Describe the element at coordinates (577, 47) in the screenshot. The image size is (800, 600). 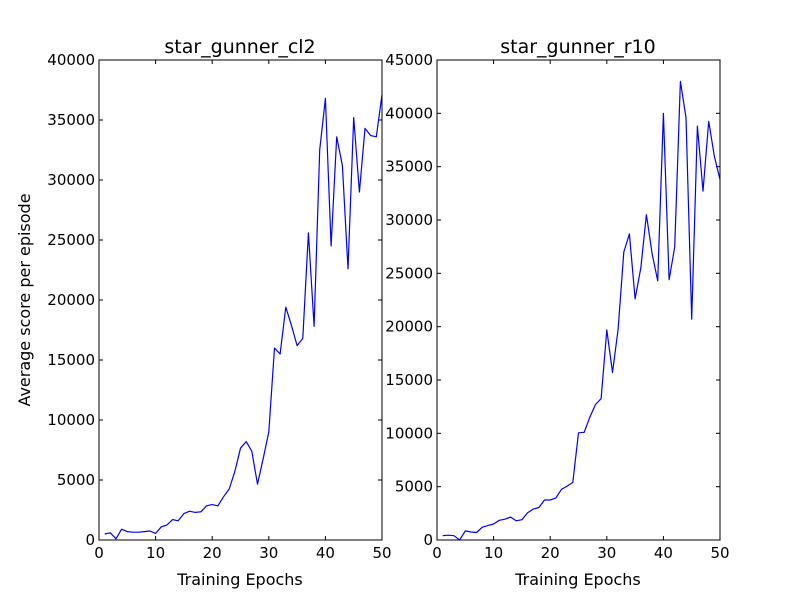
I see `chart-title: star_gunner_r10` at that location.